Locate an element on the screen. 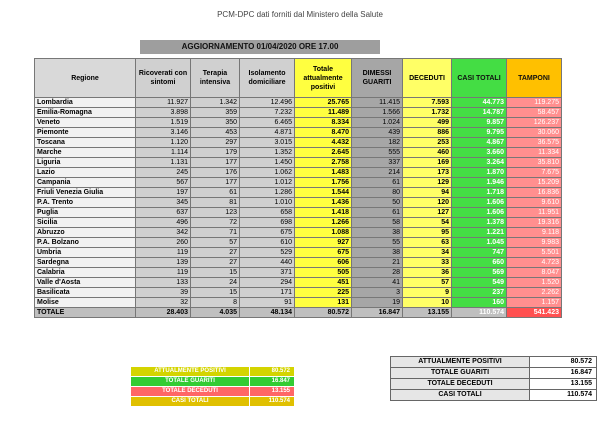  cell: 197 is located at coordinates (163, 192).